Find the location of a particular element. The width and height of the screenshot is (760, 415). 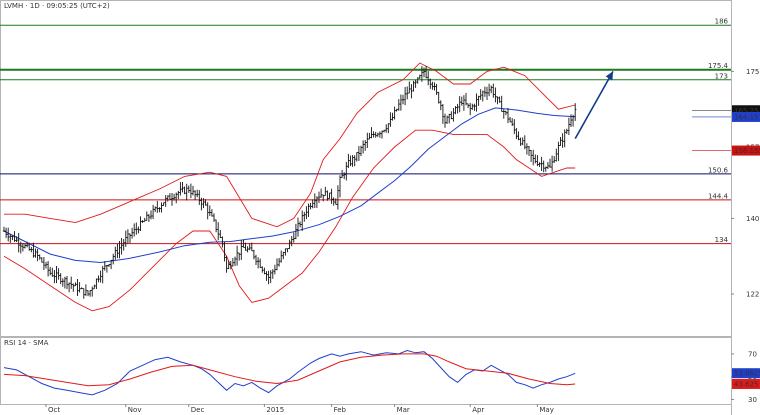

rsi-tick-label: 30 is located at coordinates (752, 400).